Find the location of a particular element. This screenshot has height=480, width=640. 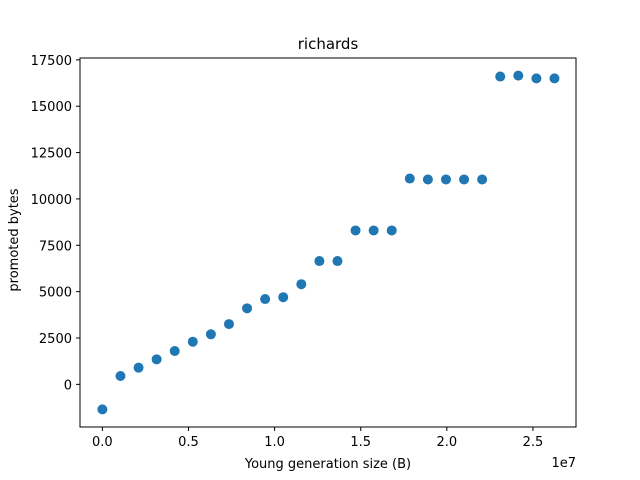

y-tick-label: 7500 is located at coordinates (55, 246).